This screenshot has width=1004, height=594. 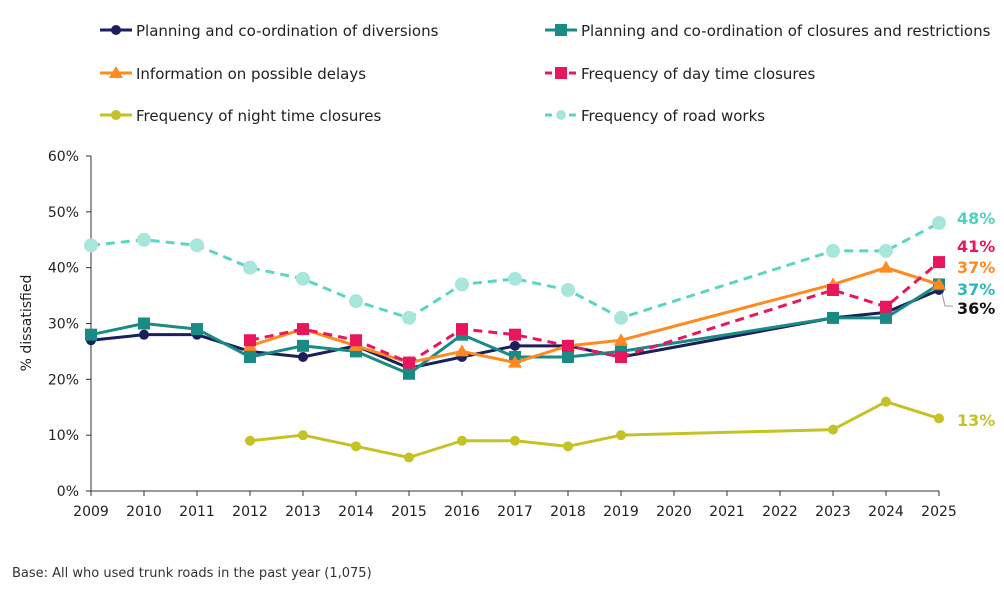 What do you see at coordinates (250, 512) in the screenshot?
I see `x-tick-label: 2012` at bounding box center [250, 512].